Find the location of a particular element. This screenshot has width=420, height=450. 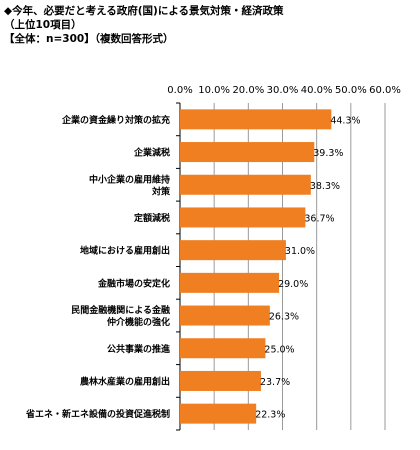

x-tick-label: 60.0% is located at coordinates (385, 90).